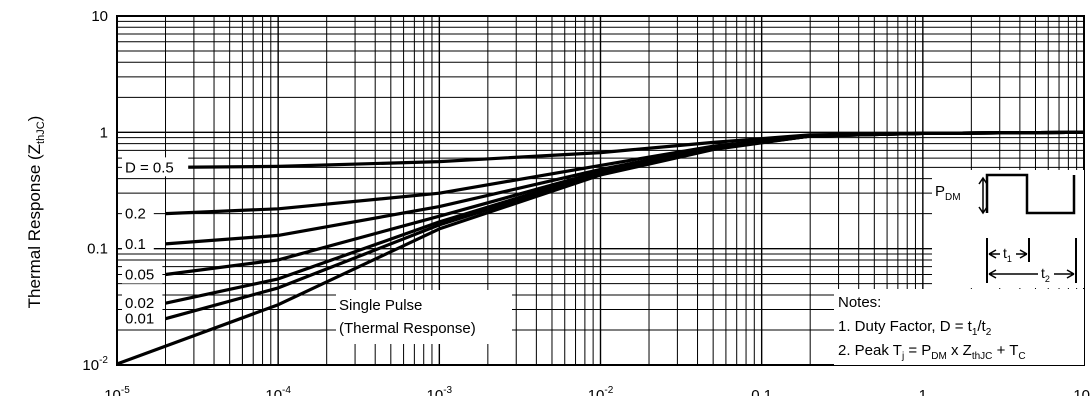 The height and width of the screenshot is (396, 1092). I want to click on note-peak-temp: 2. Peak Tj = PDM x ZthJC + TC, so click(932, 352).